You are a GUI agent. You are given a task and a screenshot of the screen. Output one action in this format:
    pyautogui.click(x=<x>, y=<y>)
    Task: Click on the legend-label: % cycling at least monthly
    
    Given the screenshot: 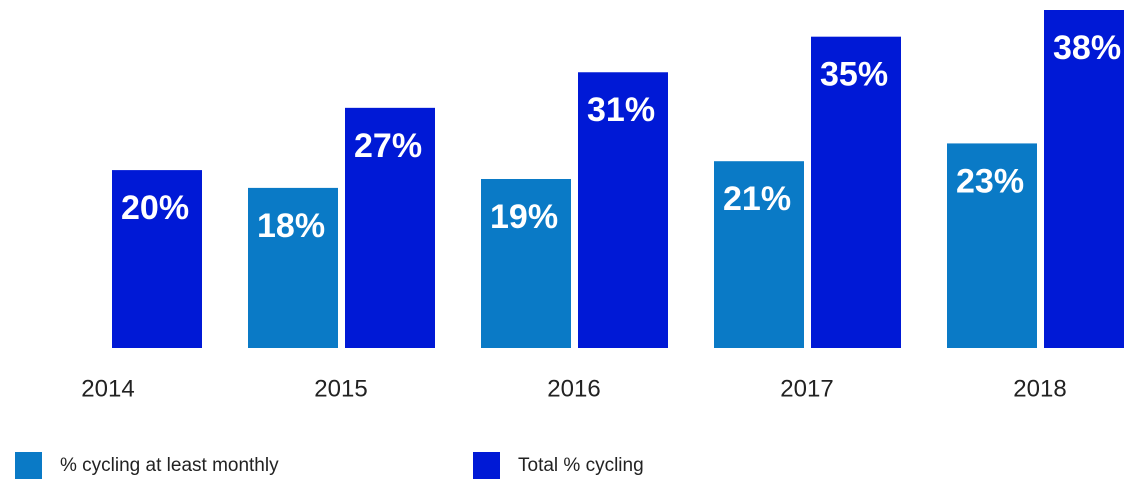 What is the action you would take?
    pyautogui.click(x=169, y=465)
    